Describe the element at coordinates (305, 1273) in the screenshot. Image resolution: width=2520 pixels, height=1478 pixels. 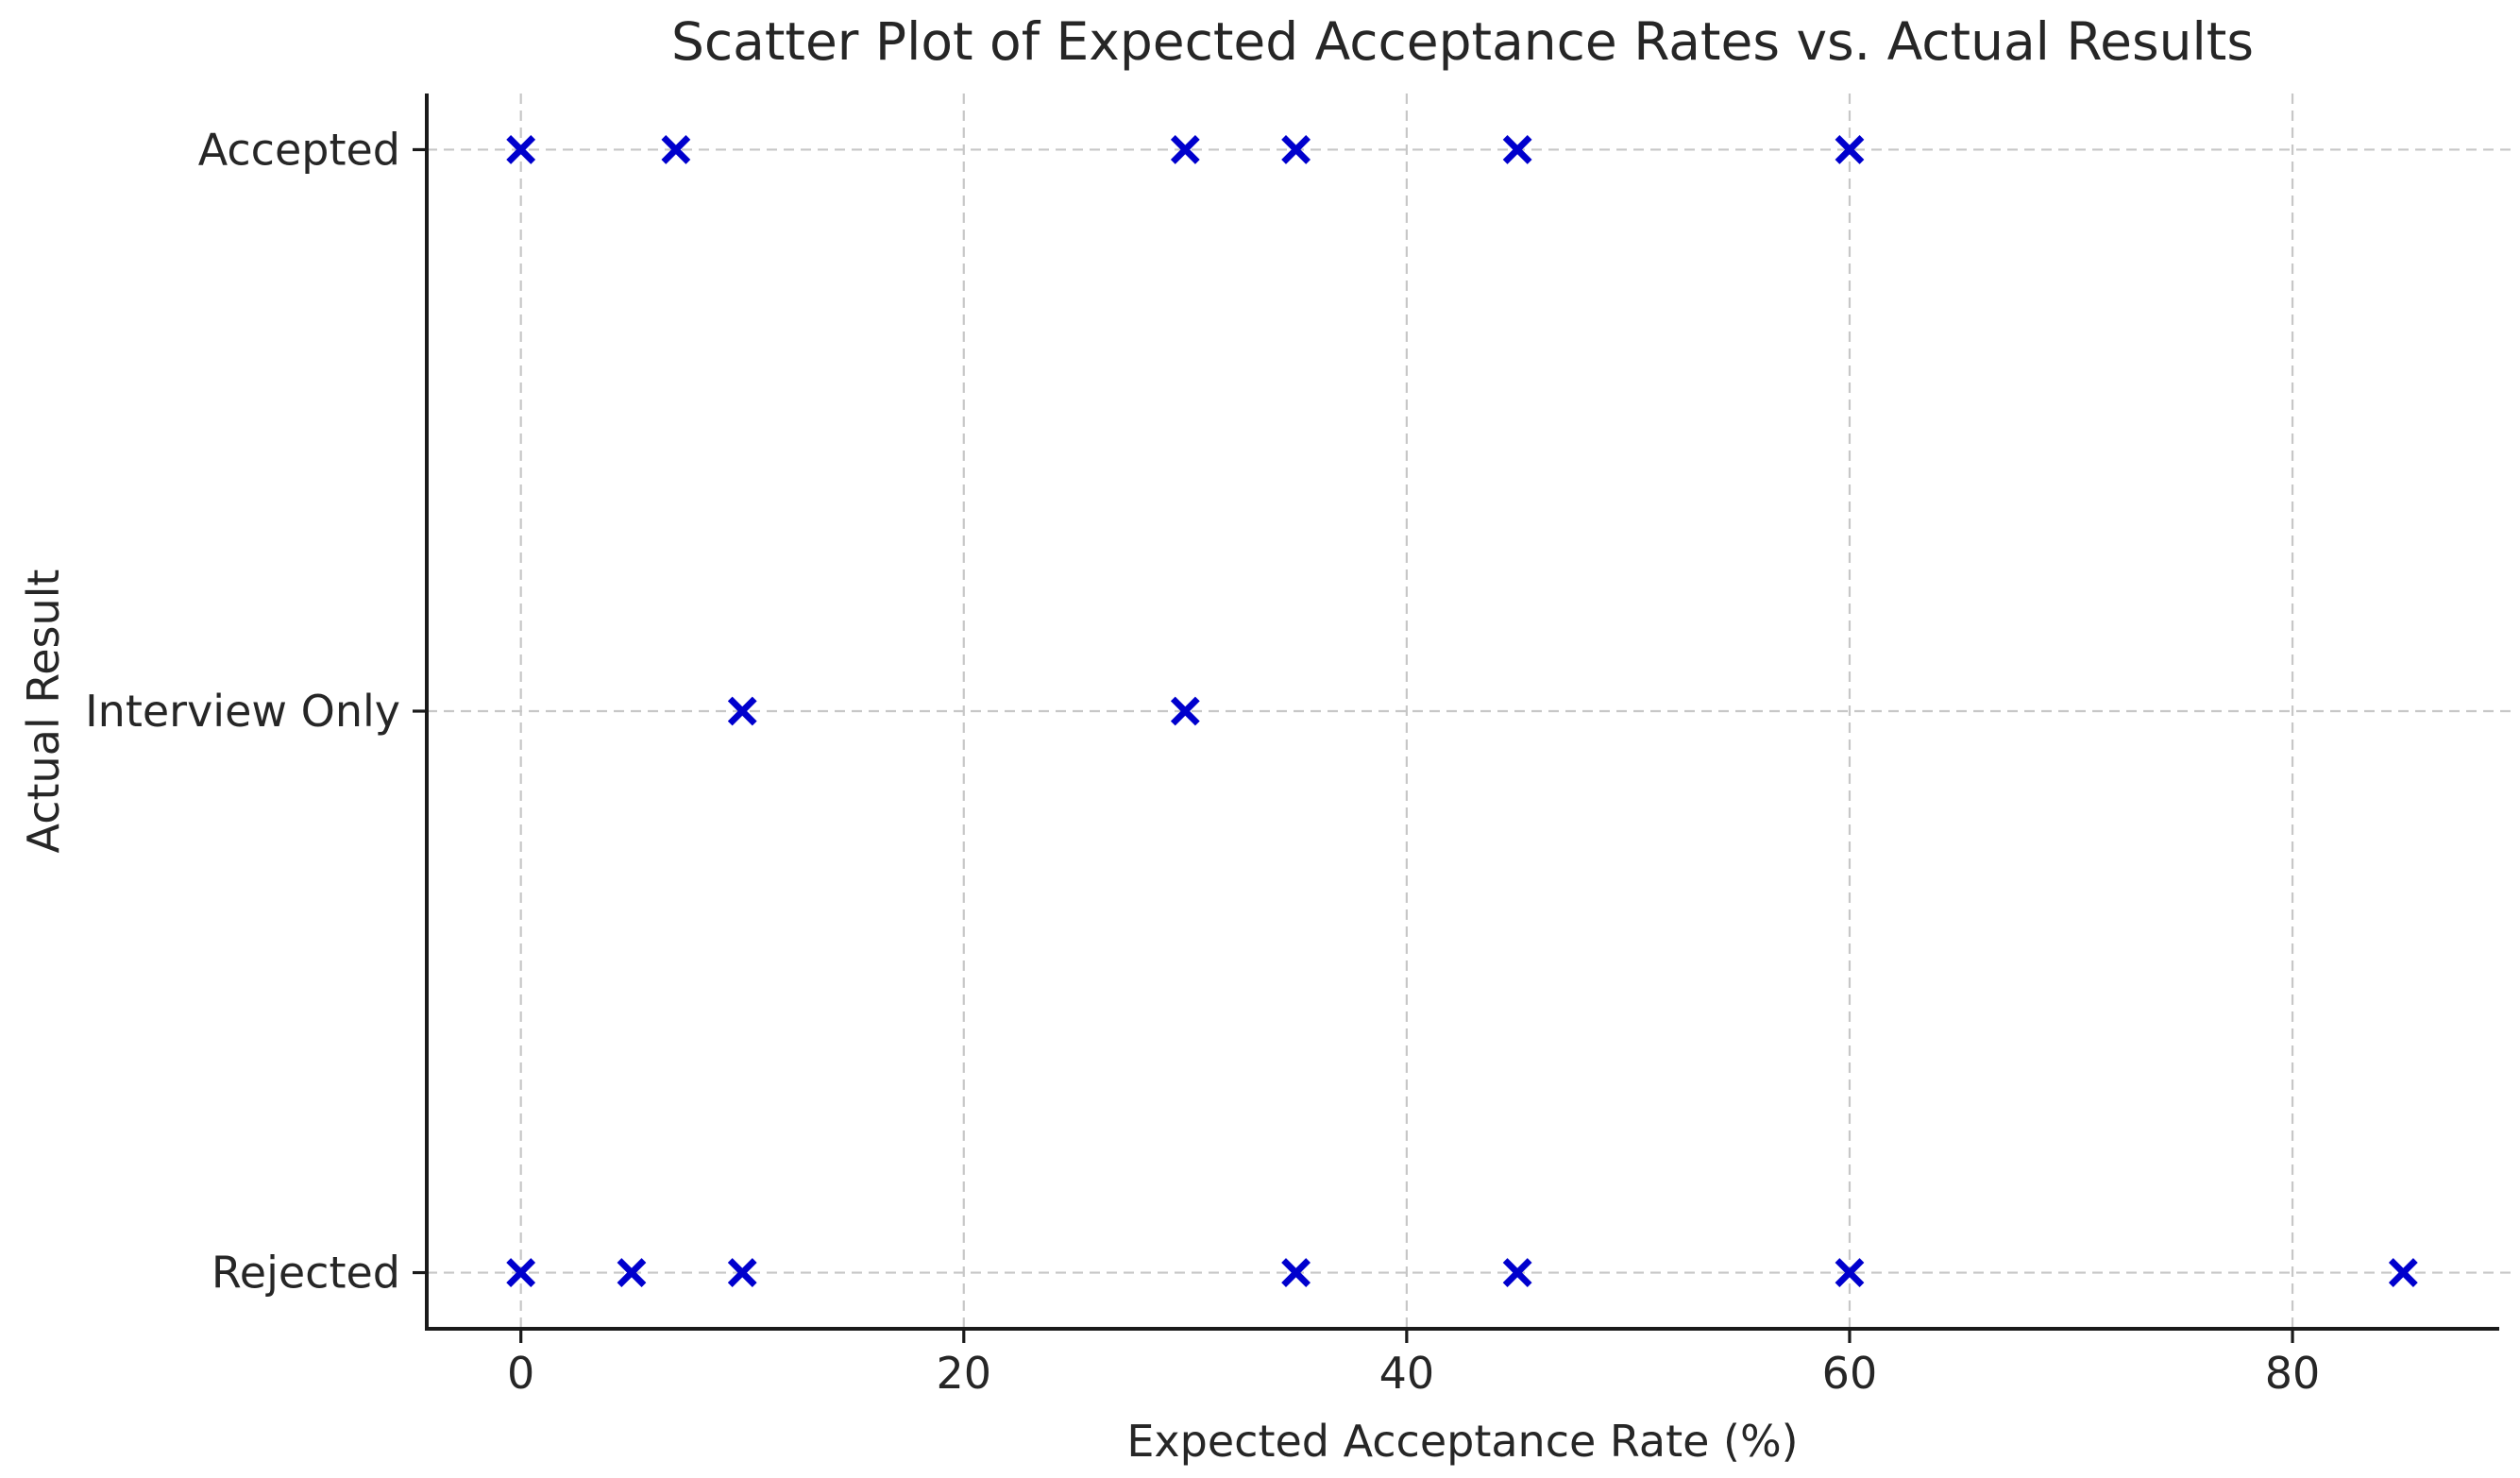
I see `y-tick-label-0: Rejected` at that location.